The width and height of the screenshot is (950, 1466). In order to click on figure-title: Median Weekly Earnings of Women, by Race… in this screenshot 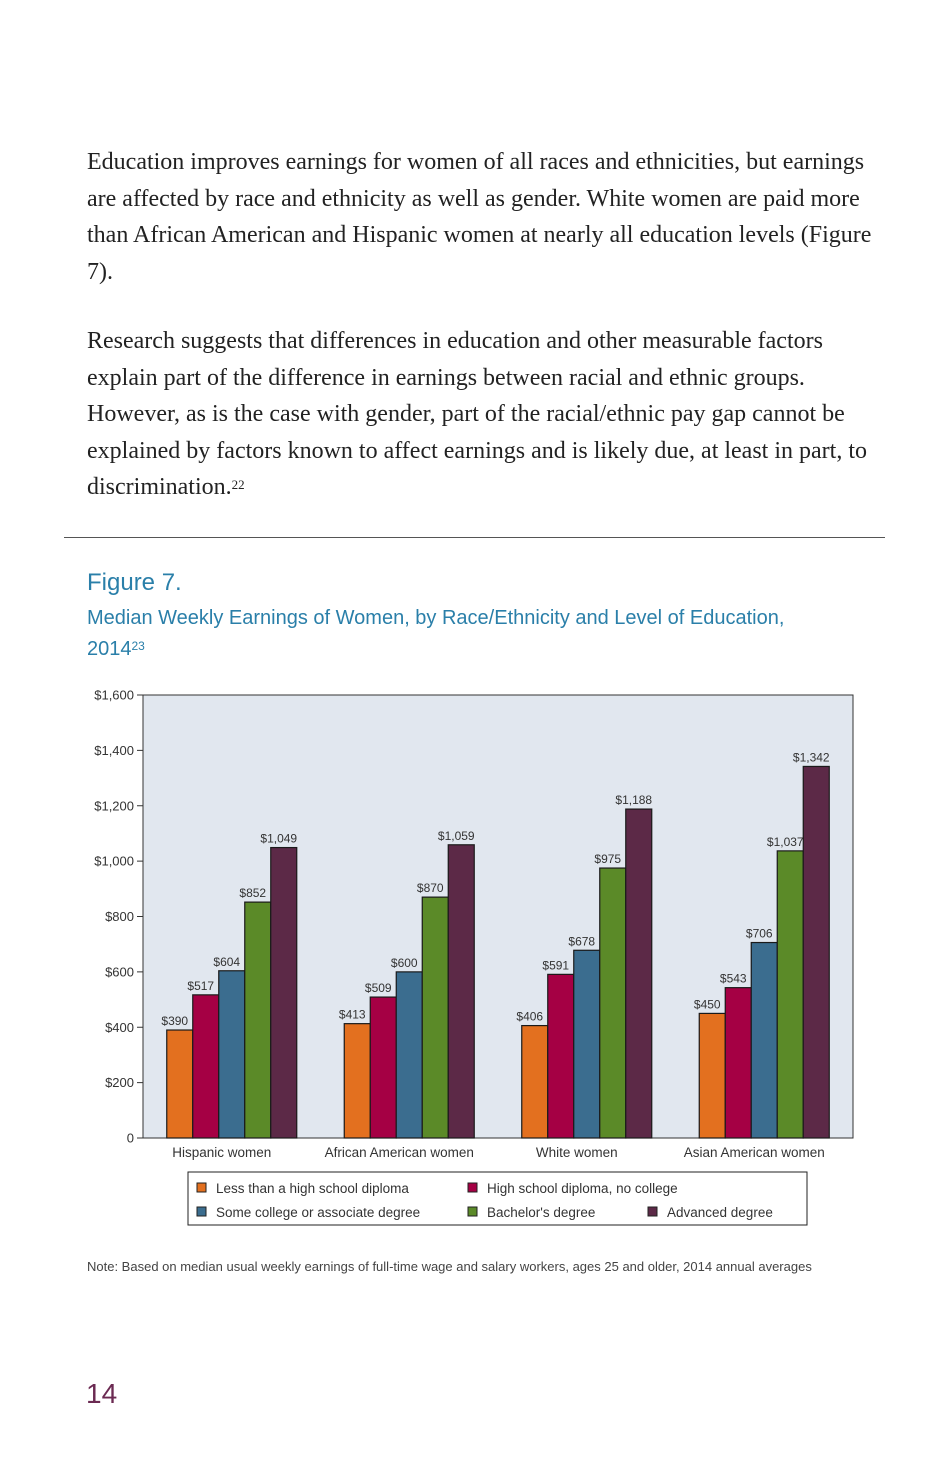, I will do `click(437, 634)`.